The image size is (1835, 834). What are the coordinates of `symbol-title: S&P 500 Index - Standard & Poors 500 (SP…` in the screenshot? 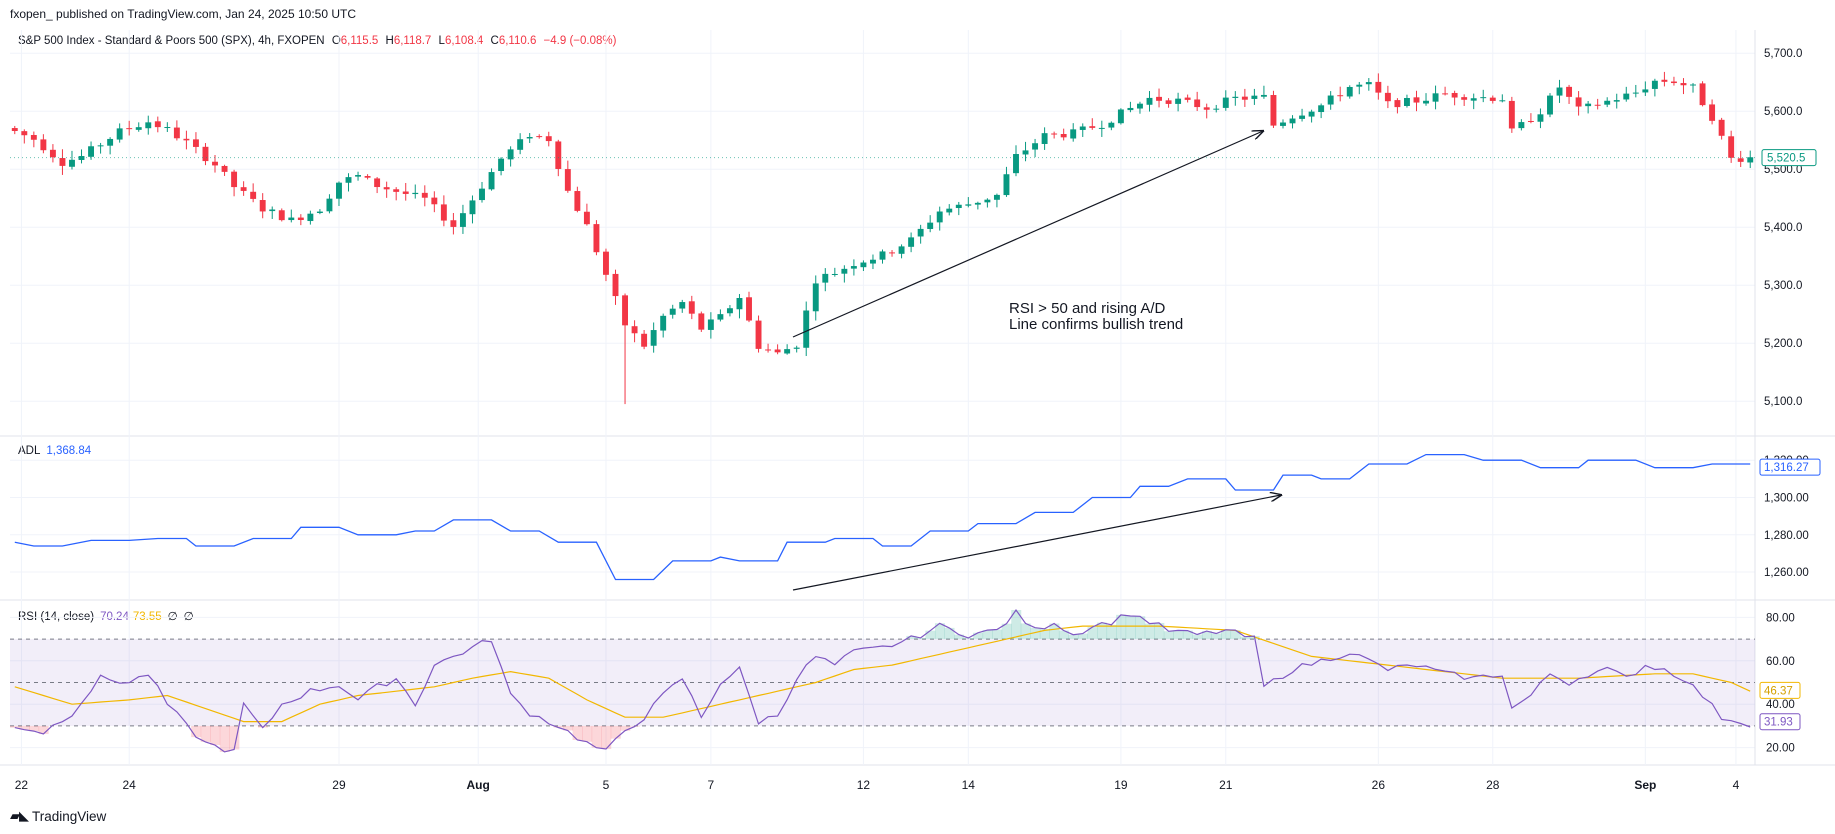 It's located at (171, 41).